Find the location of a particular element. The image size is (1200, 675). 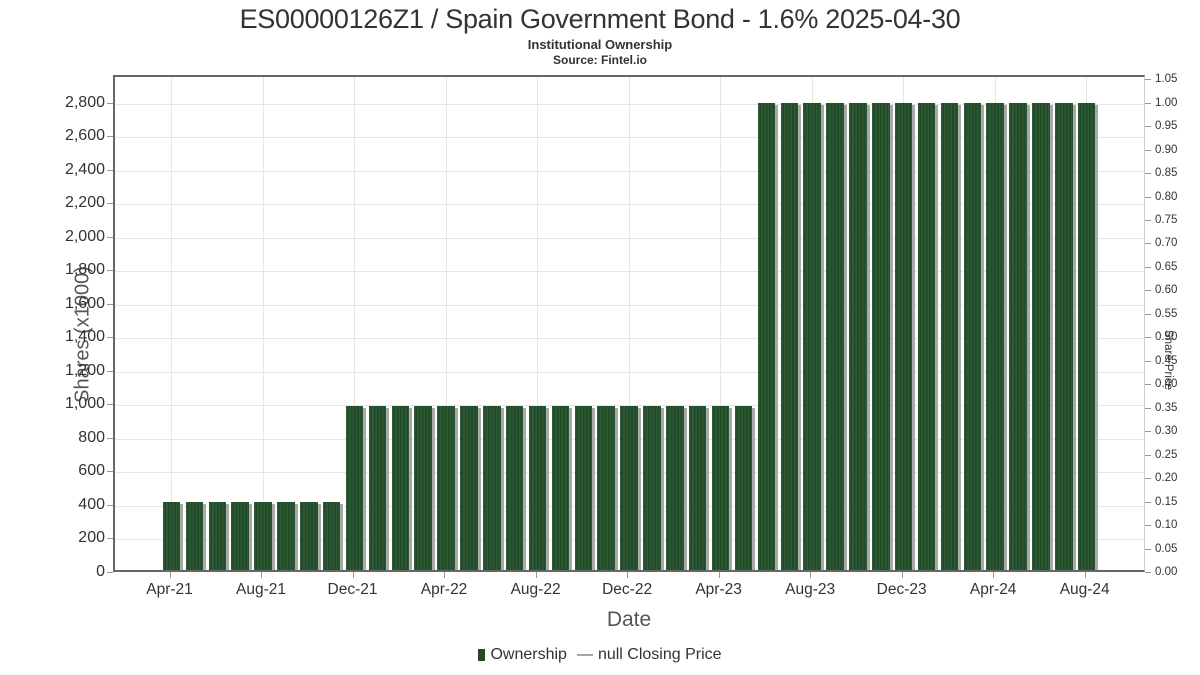

x-axis-label: Aug-22 is located at coordinates (535, 589).